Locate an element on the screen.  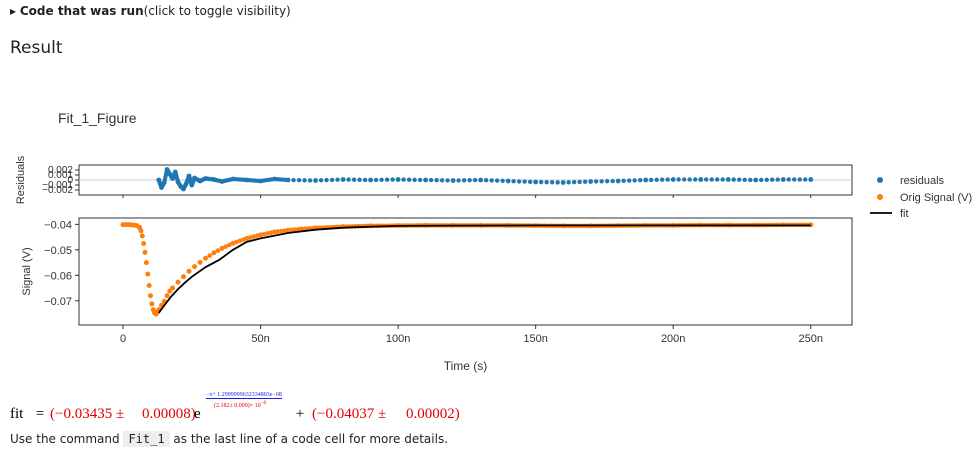
legend-residuals-marker is located at coordinates (880, 180).